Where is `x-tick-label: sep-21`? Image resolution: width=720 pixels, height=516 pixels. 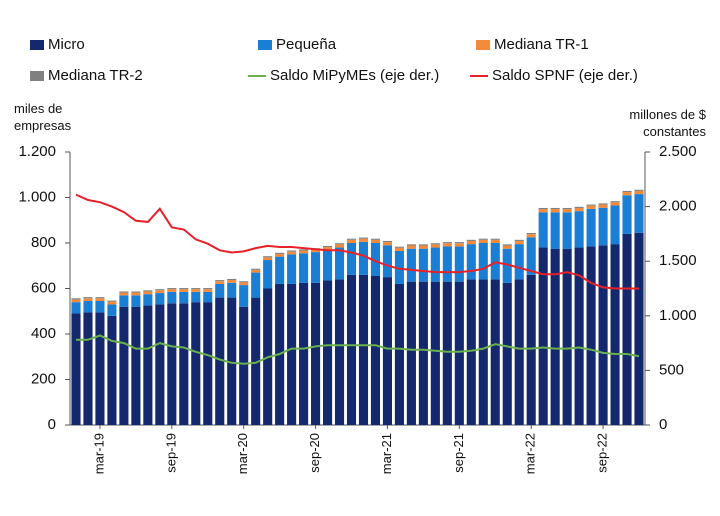
x-tick-label: sep-21 is located at coordinates (458, 453).